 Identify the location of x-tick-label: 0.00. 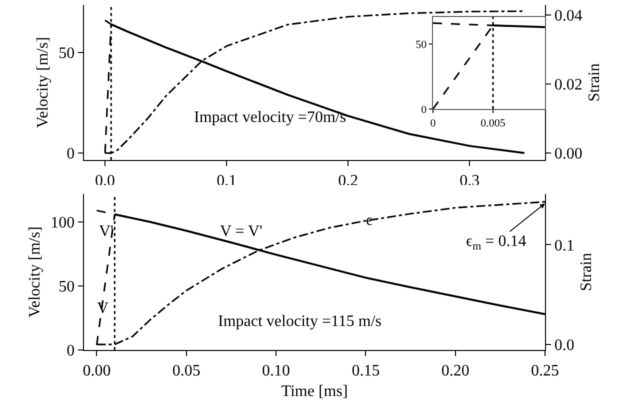
(96, 371).